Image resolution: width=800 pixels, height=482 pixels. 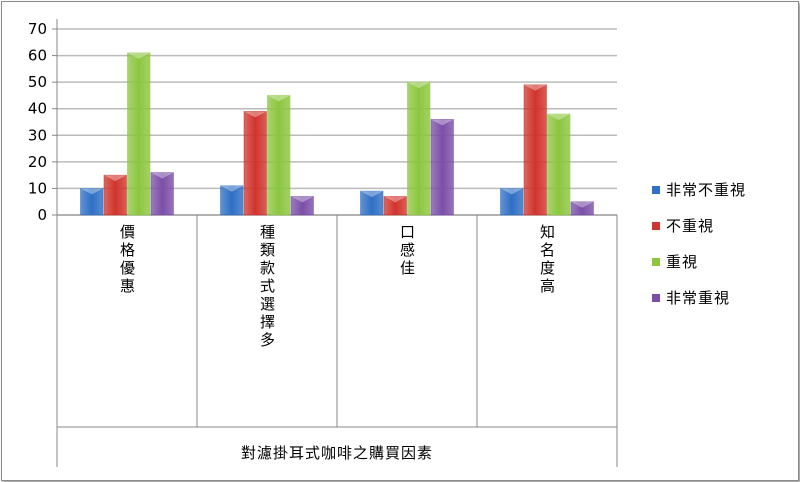 I want to click on category-label: 價格優惠, so click(x=127, y=260).